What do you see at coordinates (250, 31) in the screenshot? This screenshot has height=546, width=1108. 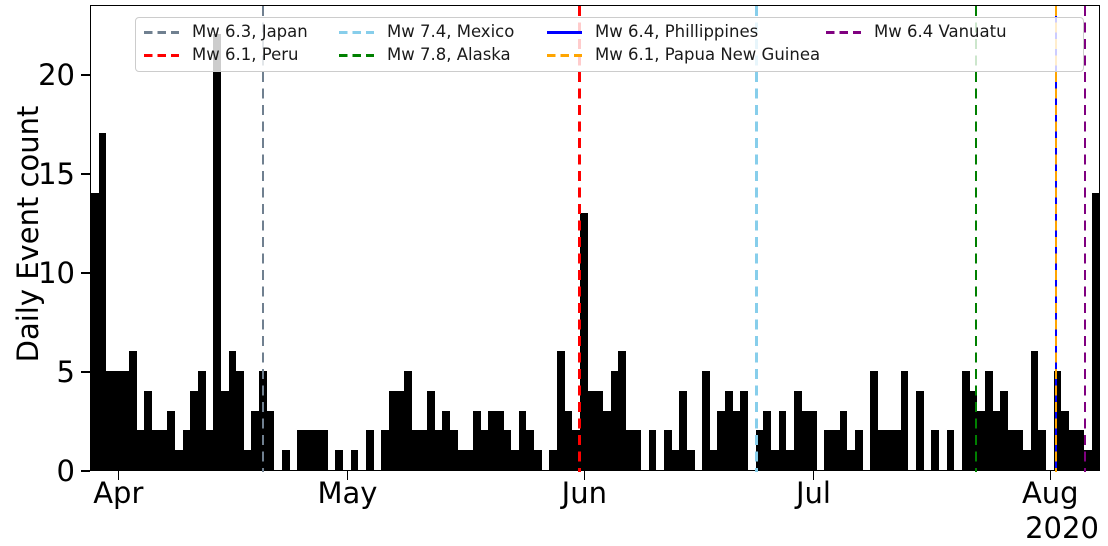 I see `legend-label: Mw 6.3, Japan` at bounding box center [250, 31].